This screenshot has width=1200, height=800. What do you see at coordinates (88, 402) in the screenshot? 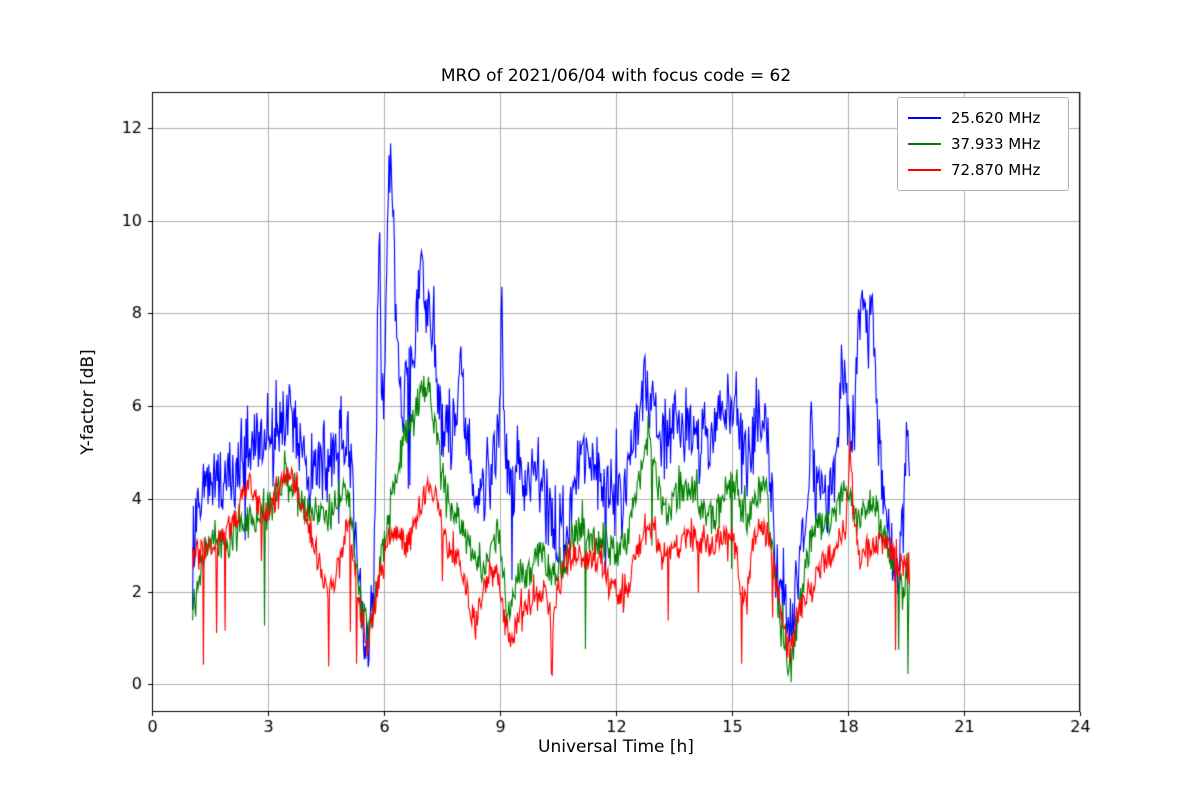
I see `y-axis-label: Y-factor [dB]` at bounding box center [88, 402].